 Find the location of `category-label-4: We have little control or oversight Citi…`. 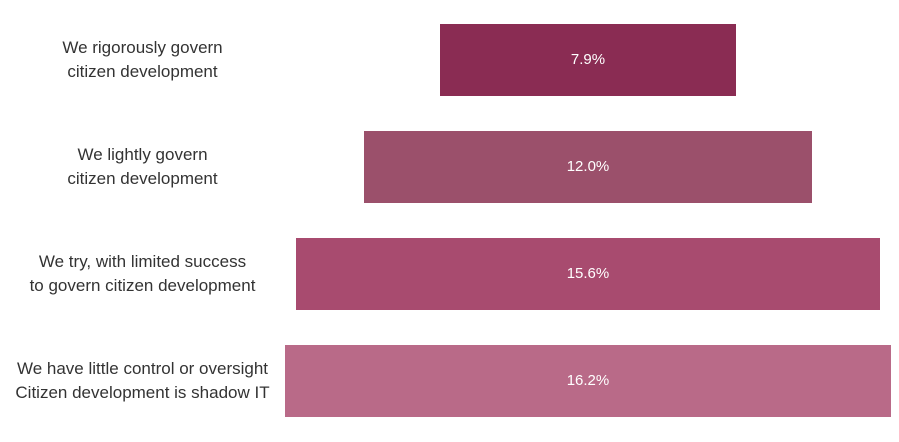

category-label-4: We have little control or oversight Citi… is located at coordinates (142, 380).